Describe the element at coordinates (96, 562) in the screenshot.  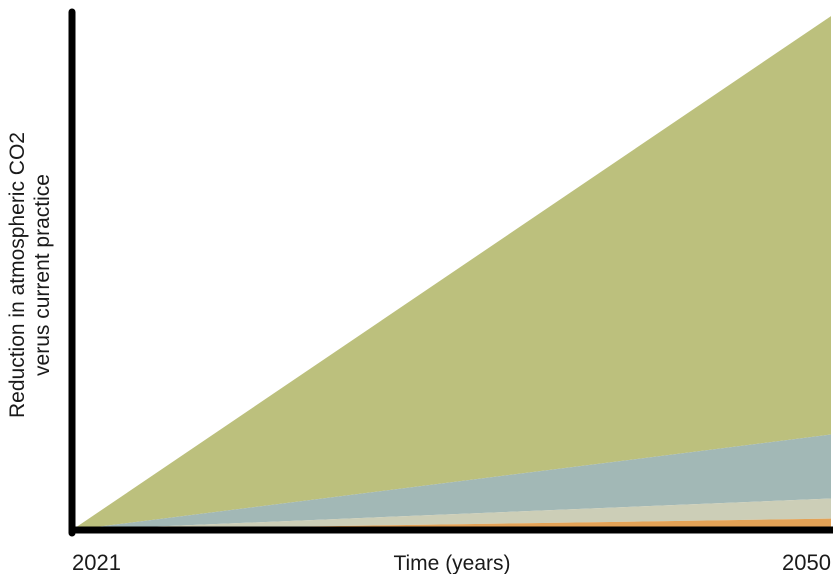
I see `x-tick-label-start: 2021` at that location.